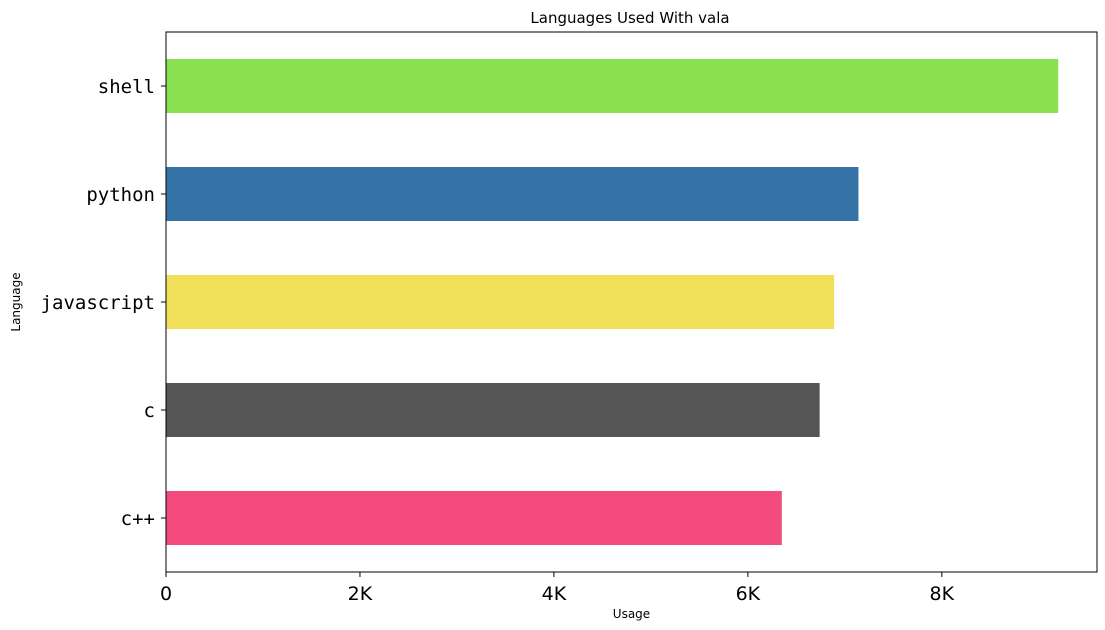  I want to click on x-tick-label: 6K, so click(748, 594).